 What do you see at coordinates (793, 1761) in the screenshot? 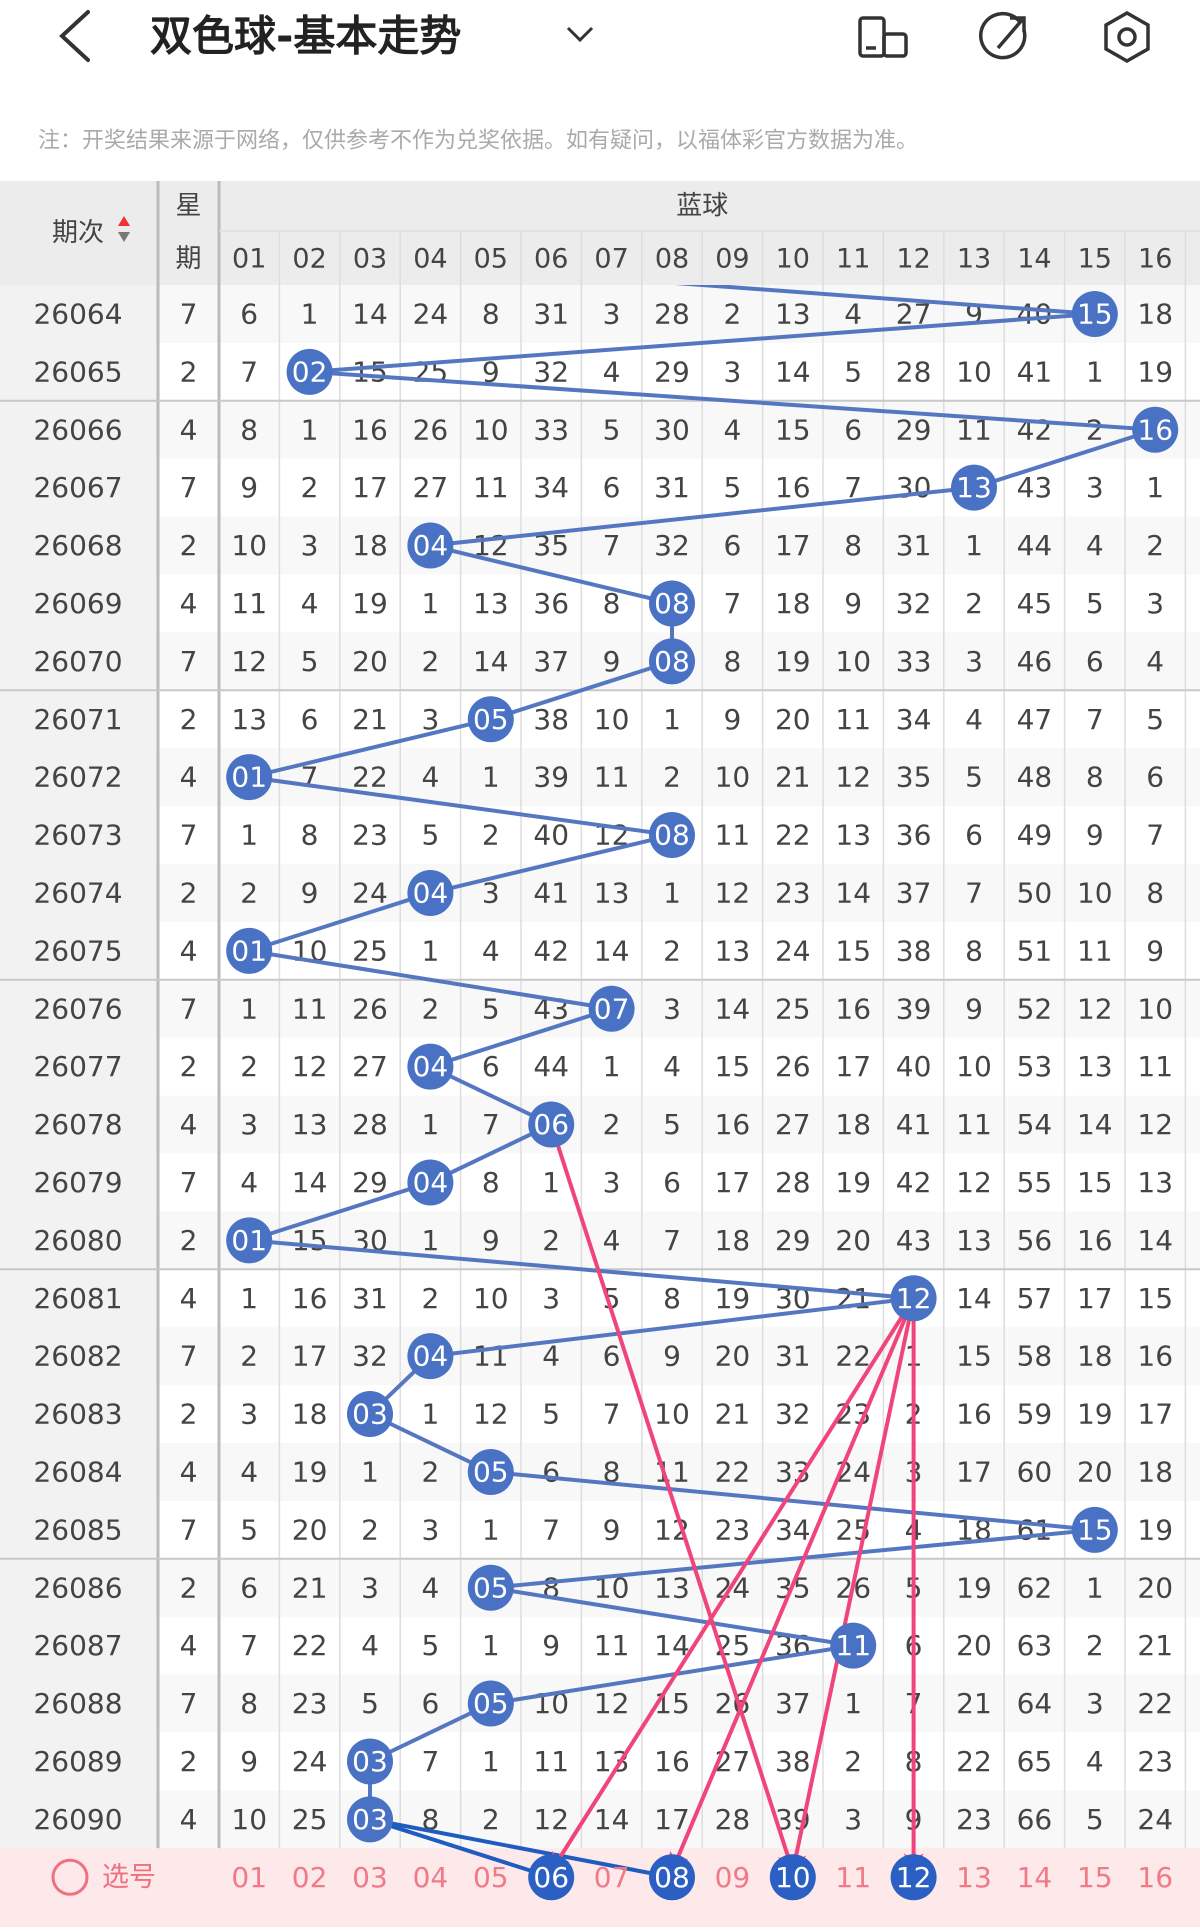
I see `omission: 38` at bounding box center [793, 1761].